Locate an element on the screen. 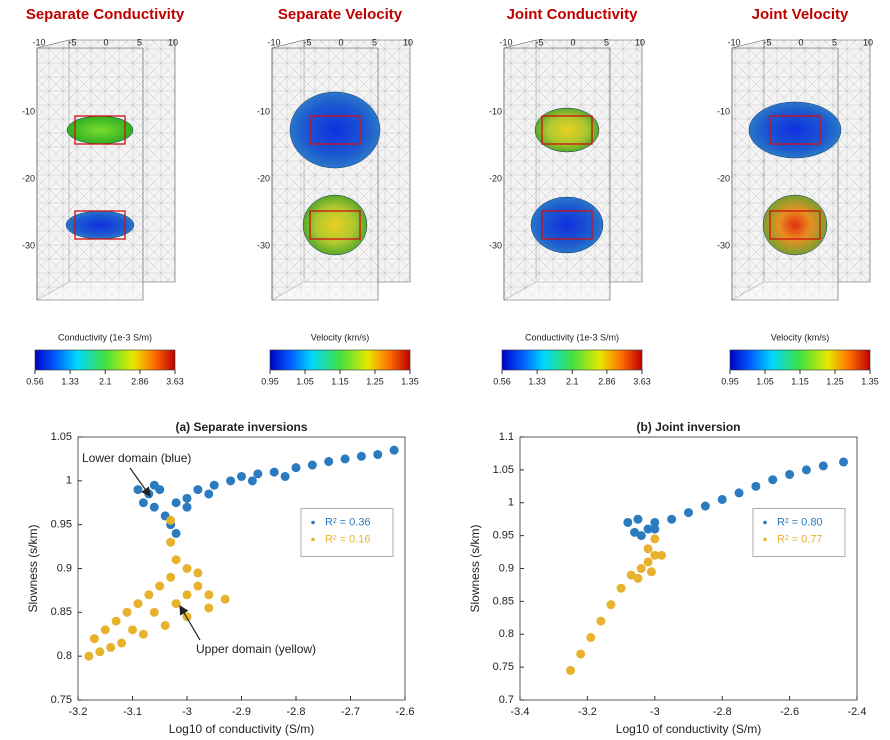  x-tick-label: -3.4 is located at coordinates (520, 712).